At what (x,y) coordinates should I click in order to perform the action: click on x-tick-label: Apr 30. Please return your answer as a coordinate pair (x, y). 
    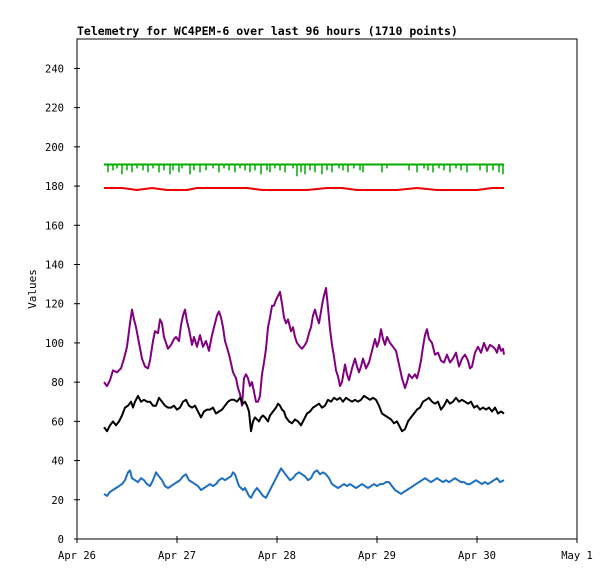
    Looking at the image, I should click on (477, 556).